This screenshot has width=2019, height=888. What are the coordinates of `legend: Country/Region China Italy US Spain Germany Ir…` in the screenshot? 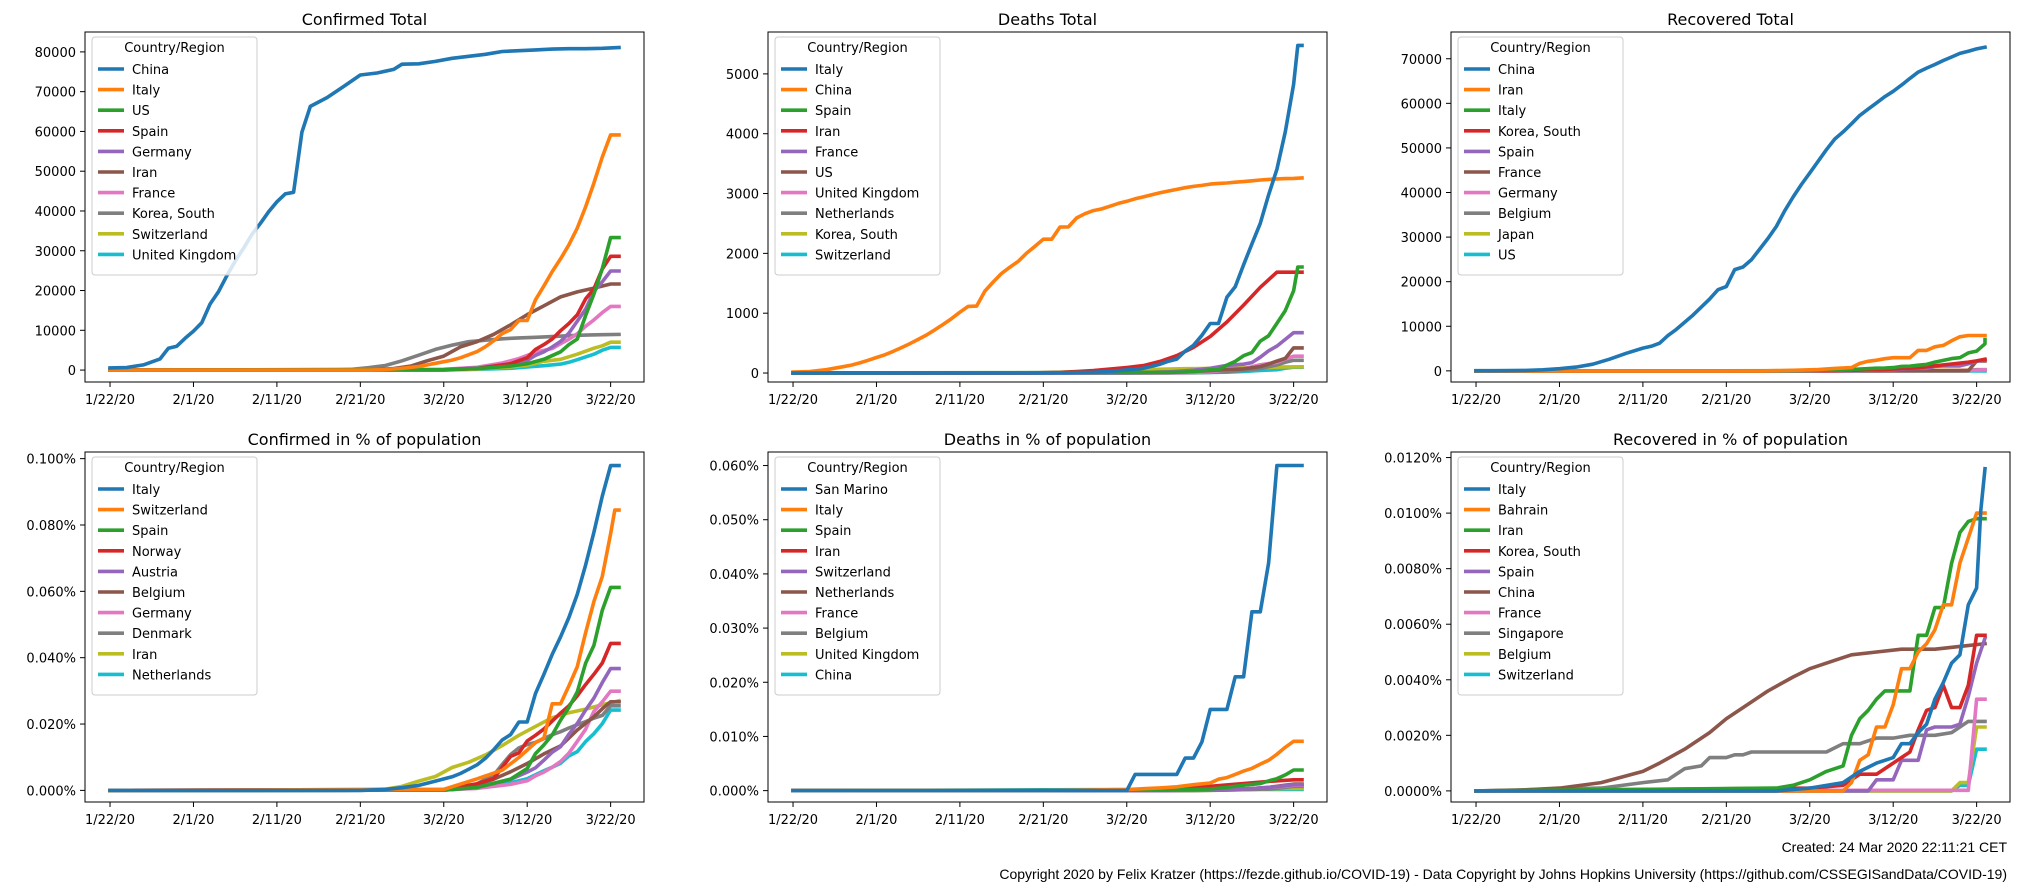 It's located at (174, 156).